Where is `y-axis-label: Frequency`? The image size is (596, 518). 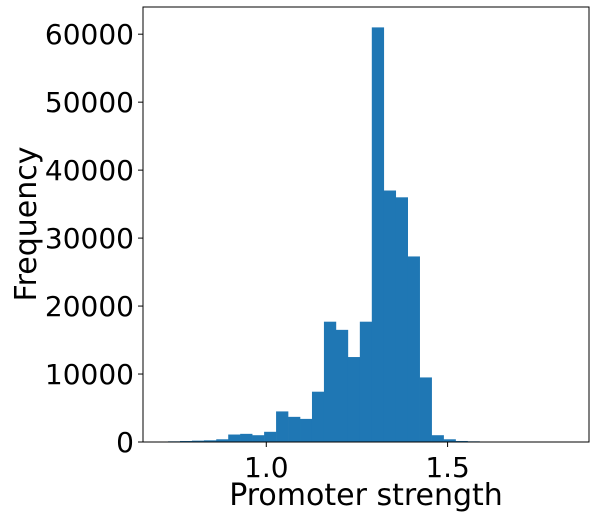
y-axis-label: Frequency is located at coordinates (26, 224).